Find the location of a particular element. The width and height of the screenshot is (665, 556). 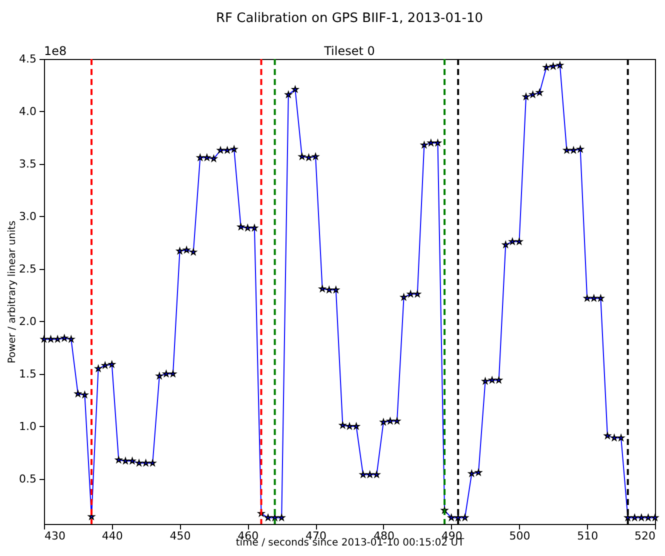

chart-title: RF Calibration on GPS BIIF-1, 2013-01-10 is located at coordinates (349, 18).